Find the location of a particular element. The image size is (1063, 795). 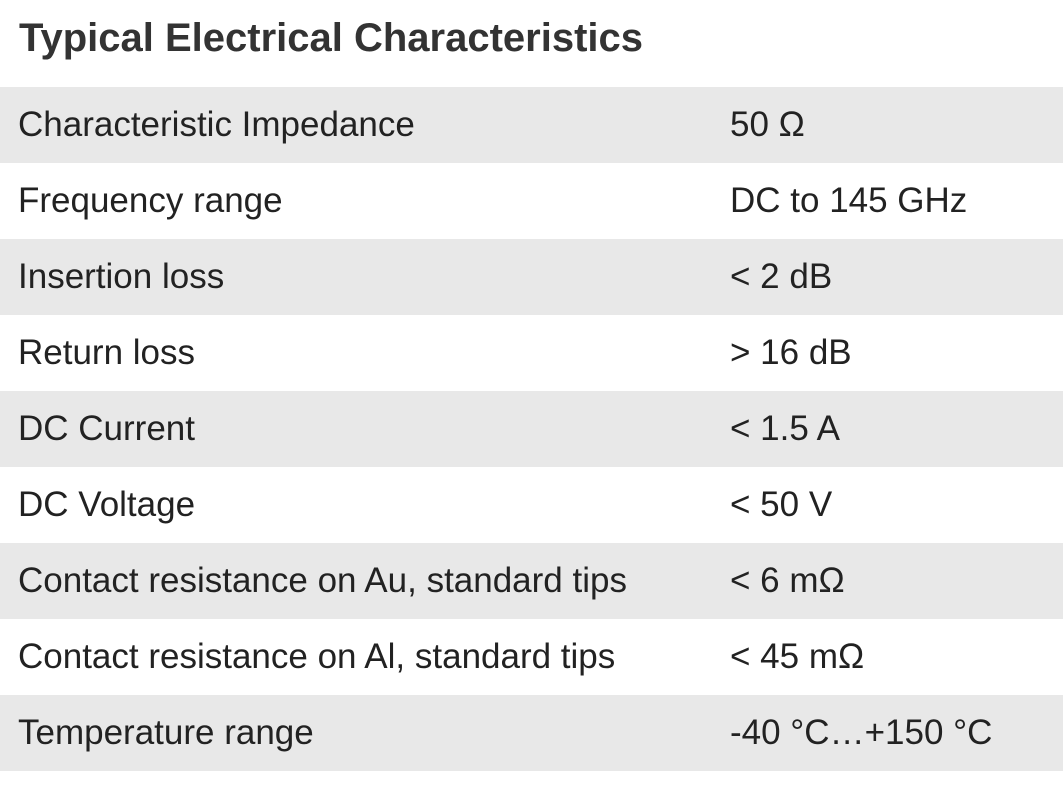

value-cell: < 2 dB is located at coordinates (781, 276).